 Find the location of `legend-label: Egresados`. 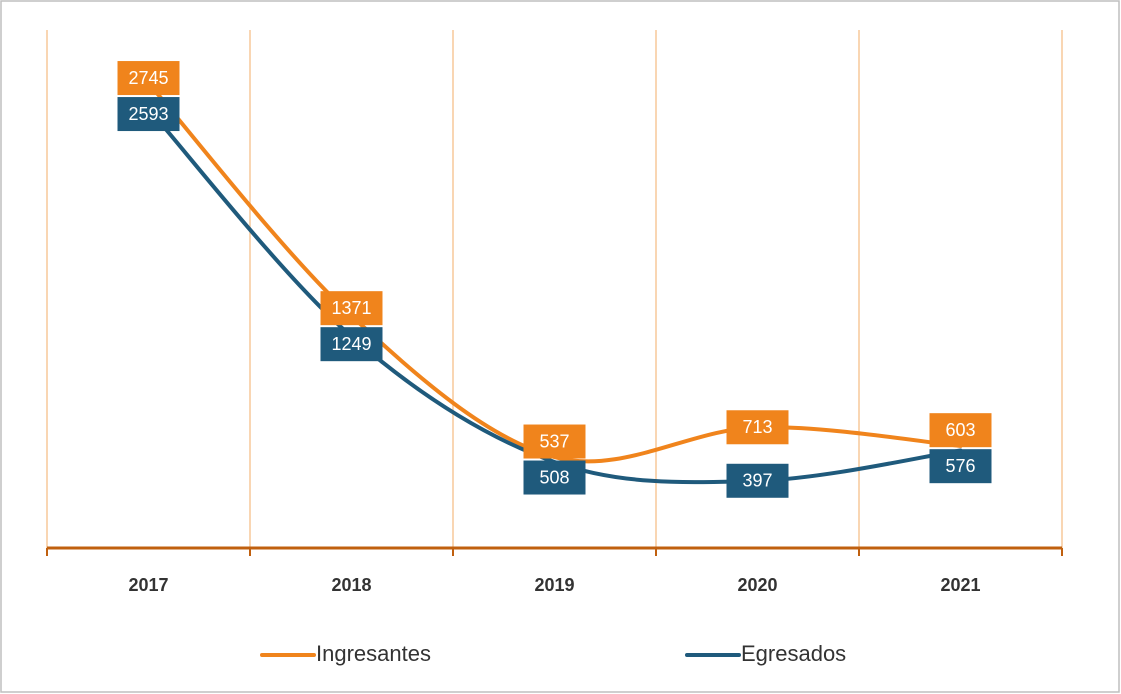

legend-label: Egresados is located at coordinates (793, 653).